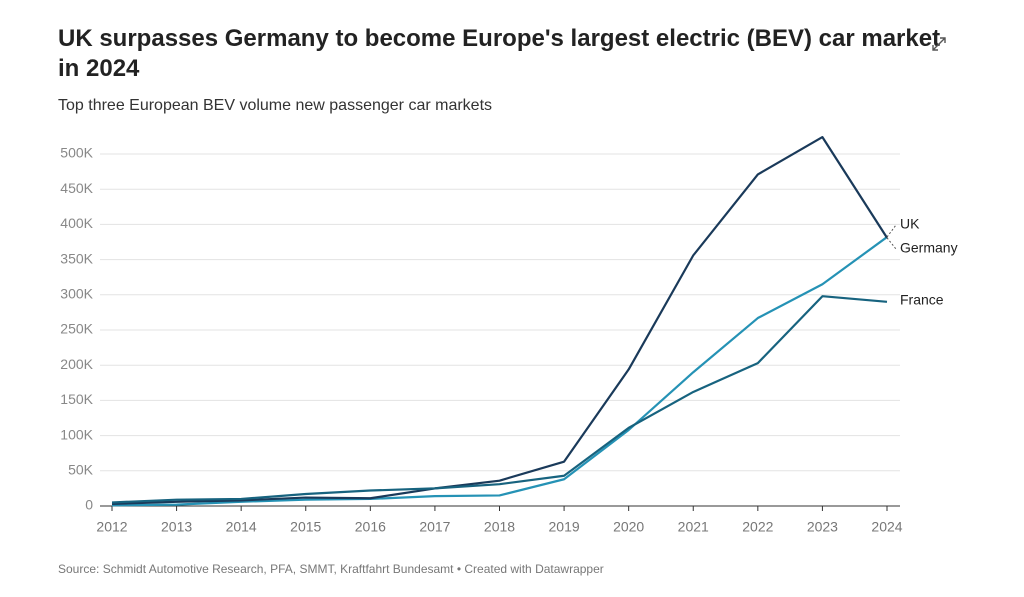 This screenshot has width=1024, height=597. I want to click on x-tick-label: 2013, so click(176, 527).